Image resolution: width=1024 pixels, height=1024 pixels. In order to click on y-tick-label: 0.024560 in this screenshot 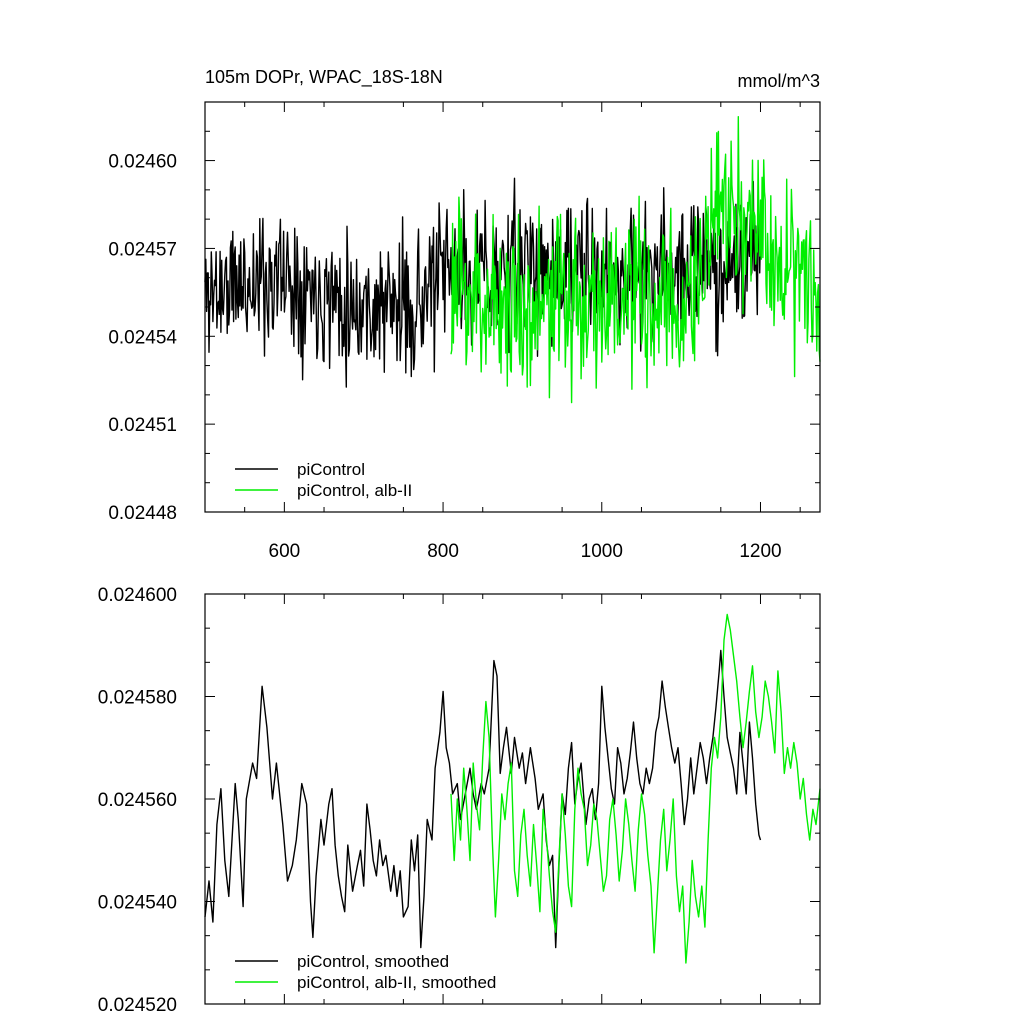, I will do `click(137, 800)`.